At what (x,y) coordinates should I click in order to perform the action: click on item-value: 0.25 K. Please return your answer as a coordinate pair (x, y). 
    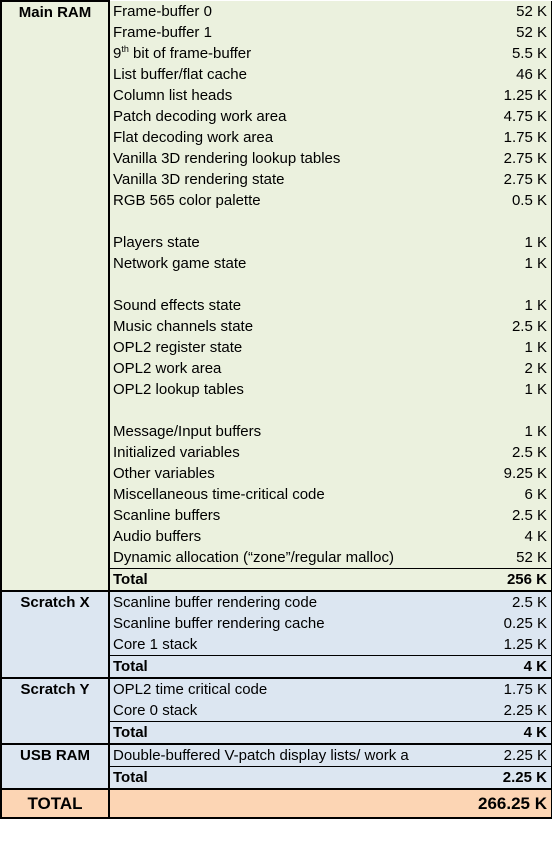
    Looking at the image, I should click on (504, 623).